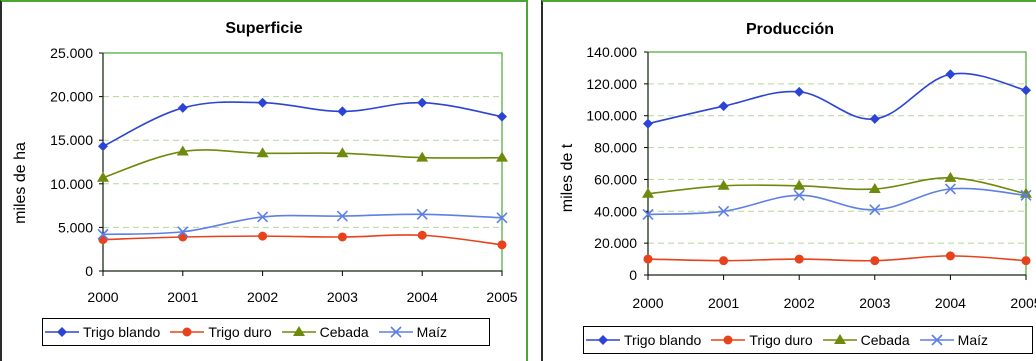  Describe the element at coordinates (957, 340) in the screenshot. I see `legend-item-maiz: Maíz` at that location.